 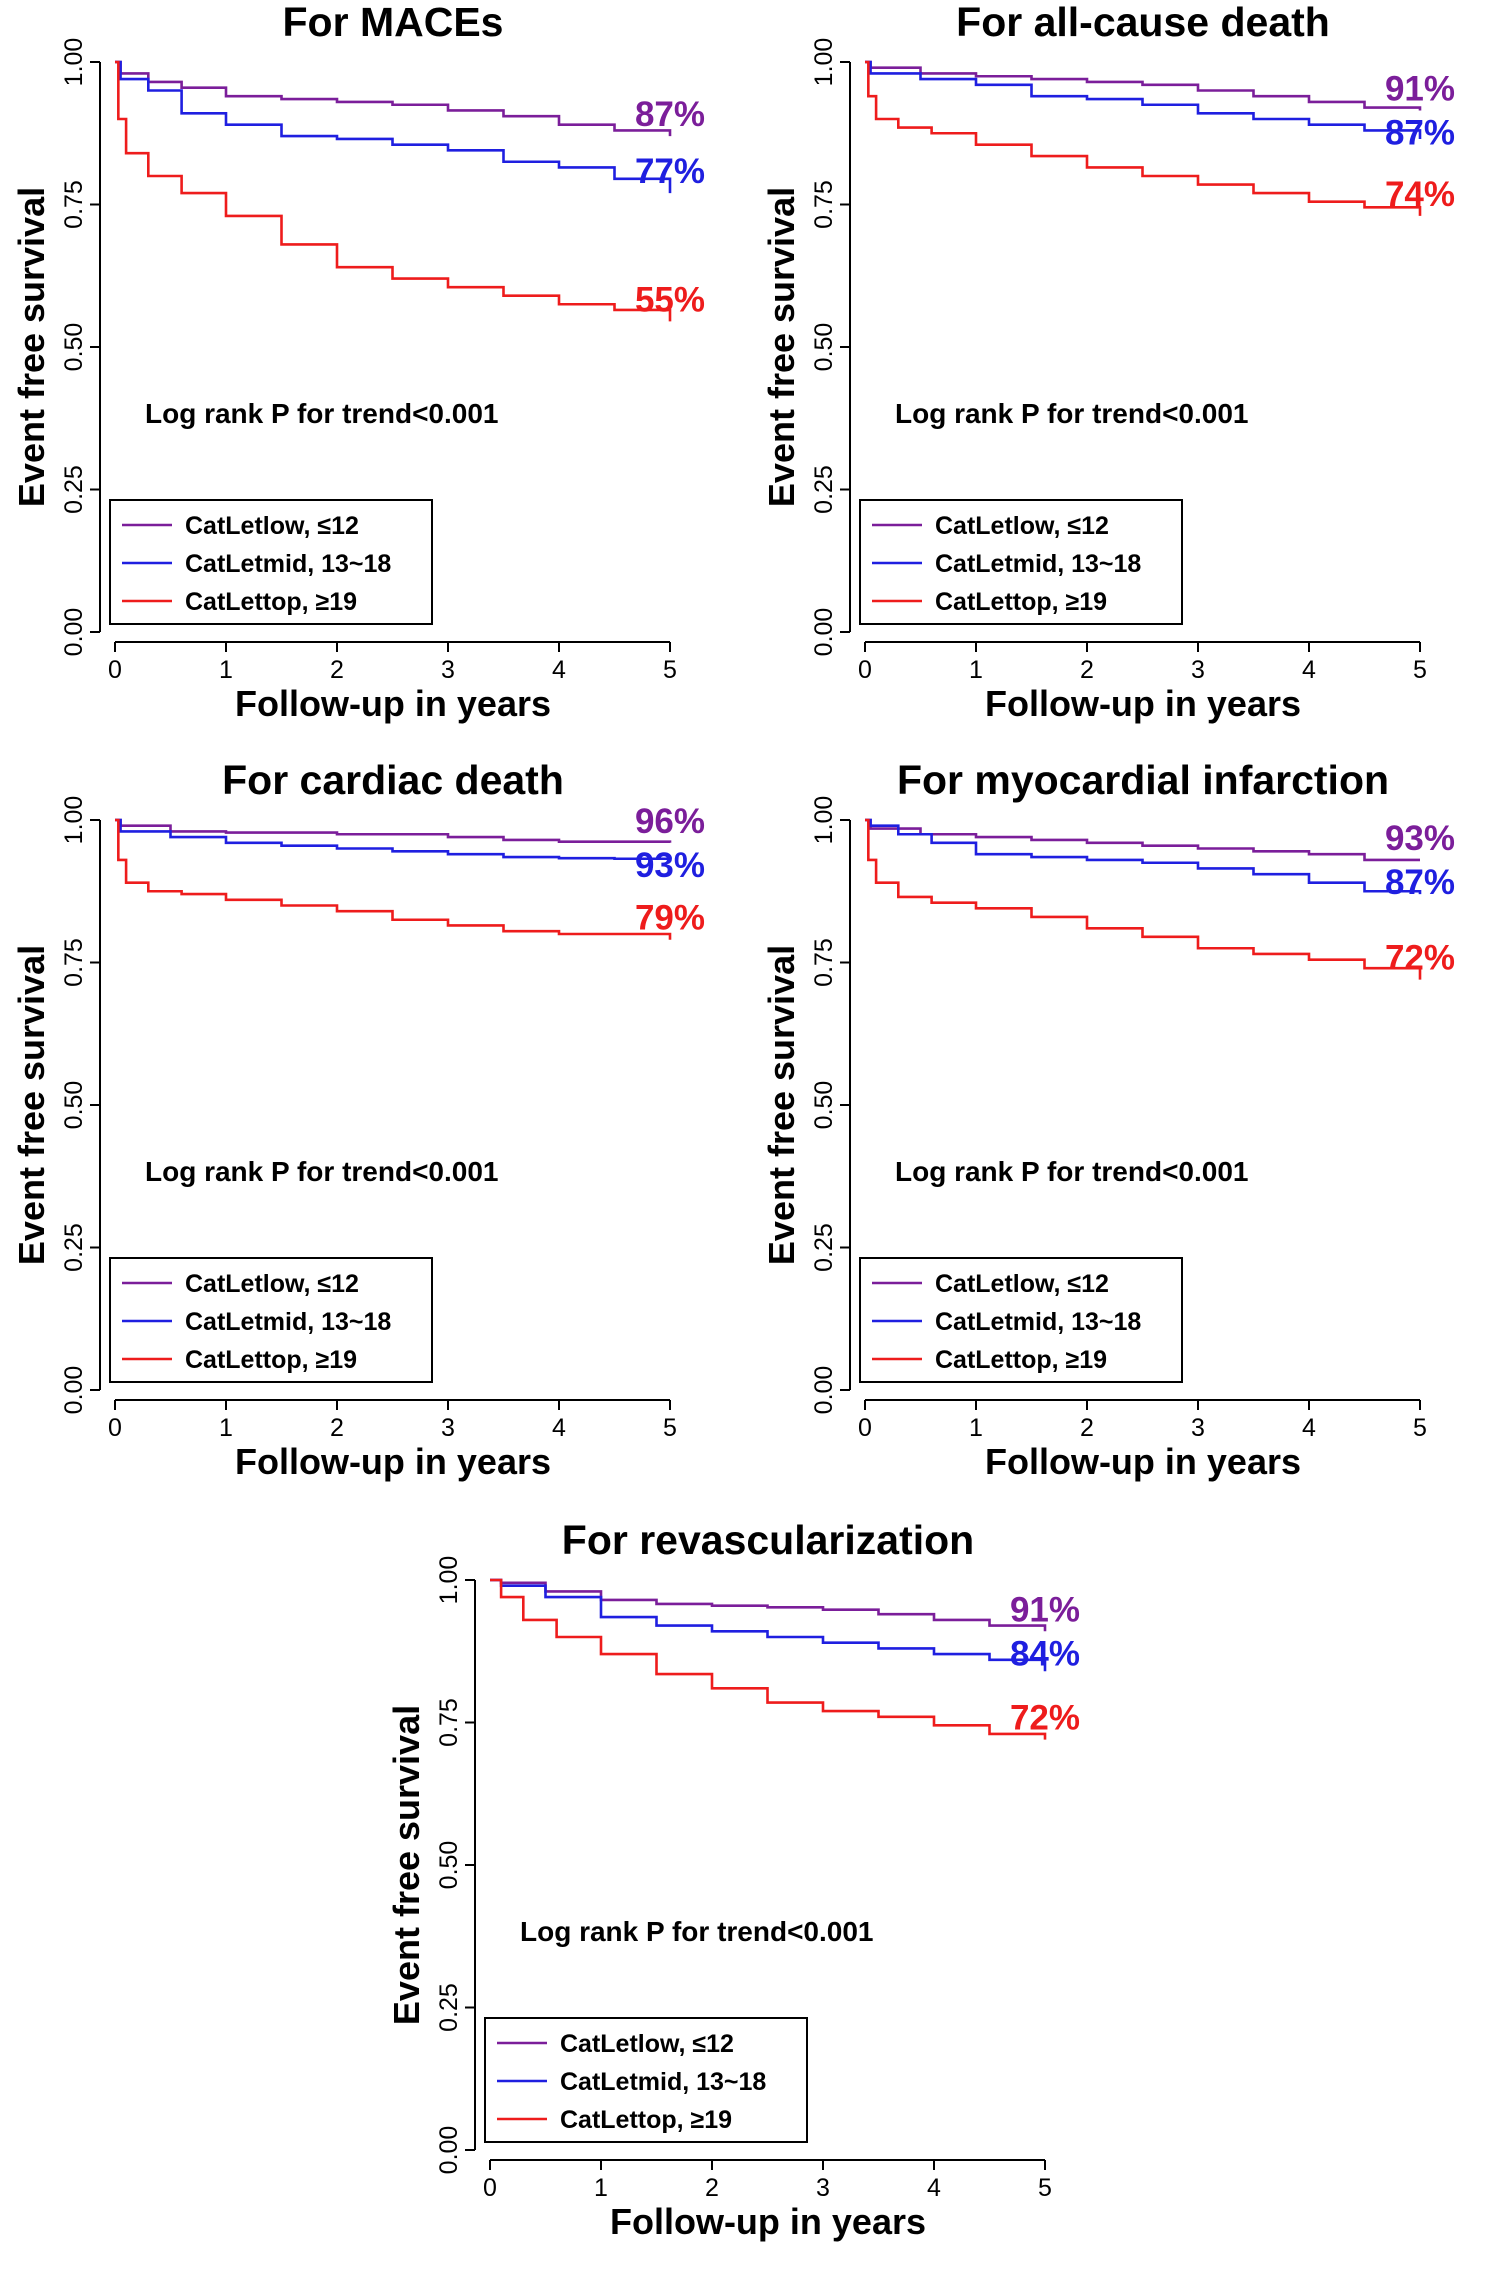 What do you see at coordinates (1420, 194) in the screenshot?
I see `end-label-top: 74%` at bounding box center [1420, 194].